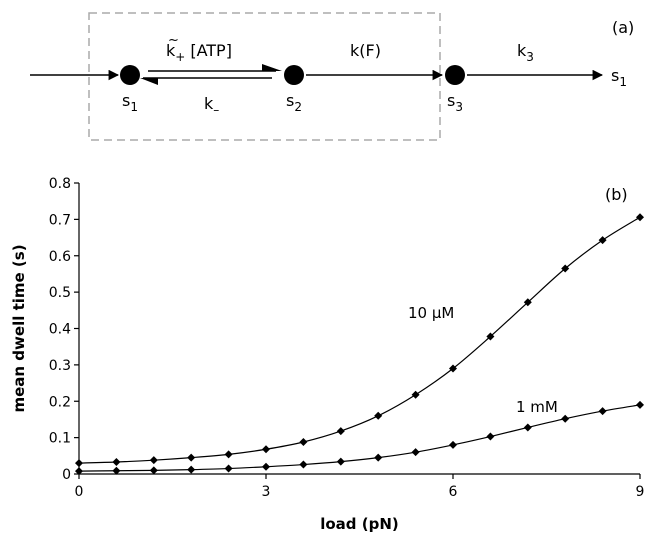  I want to click on forward-half-arrowhead, so click(272, 67).